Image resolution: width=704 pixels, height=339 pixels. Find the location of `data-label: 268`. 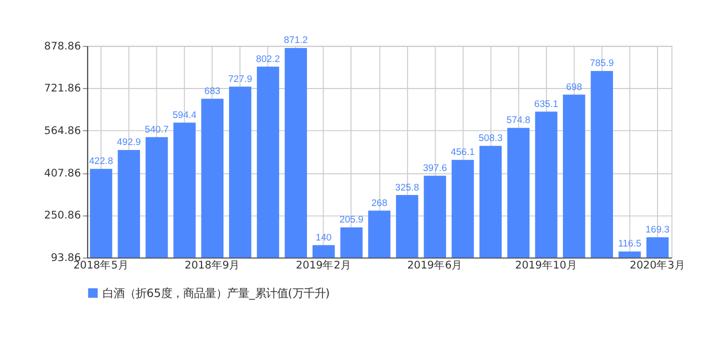

data-label: 268 is located at coordinates (379, 203).